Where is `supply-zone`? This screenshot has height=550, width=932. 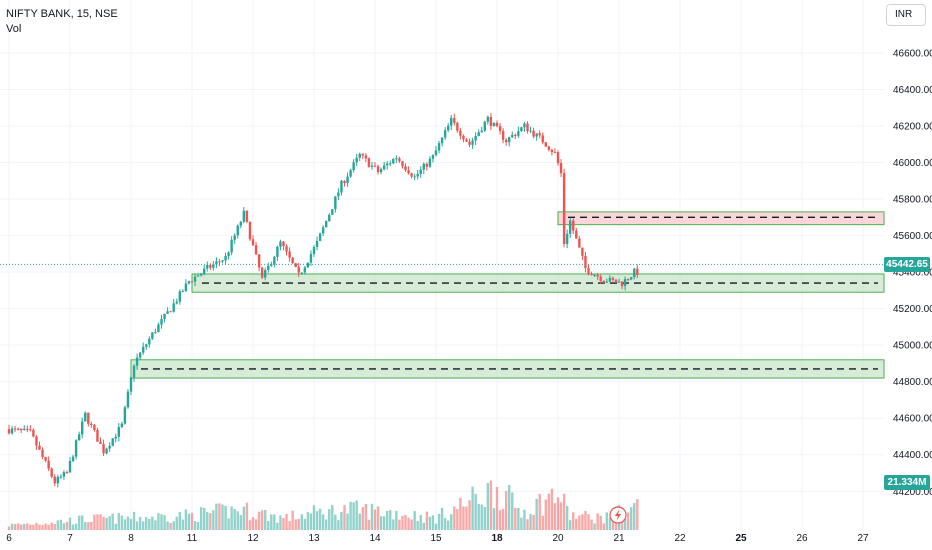 supply-zone is located at coordinates (721, 218).